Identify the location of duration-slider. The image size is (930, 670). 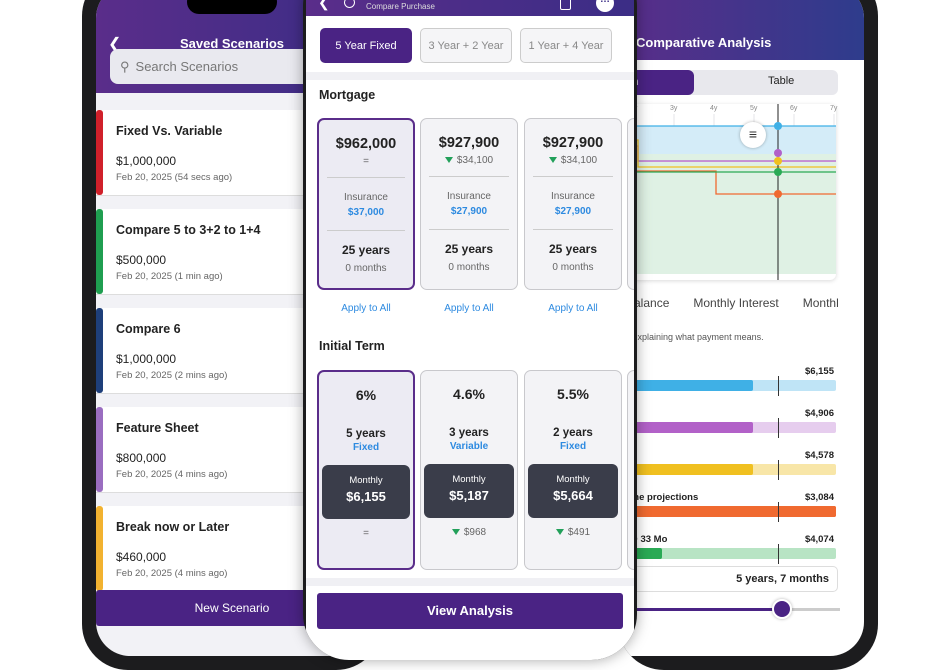
(729, 609).